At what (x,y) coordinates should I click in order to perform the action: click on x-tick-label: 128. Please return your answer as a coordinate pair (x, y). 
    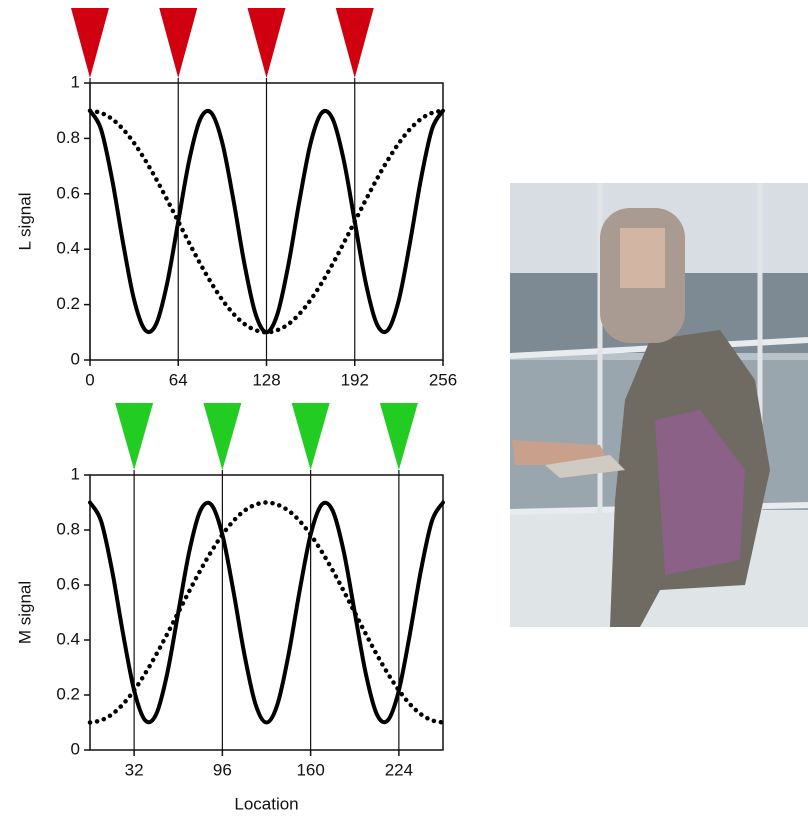
    Looking at the image, I should click on (266, 379).